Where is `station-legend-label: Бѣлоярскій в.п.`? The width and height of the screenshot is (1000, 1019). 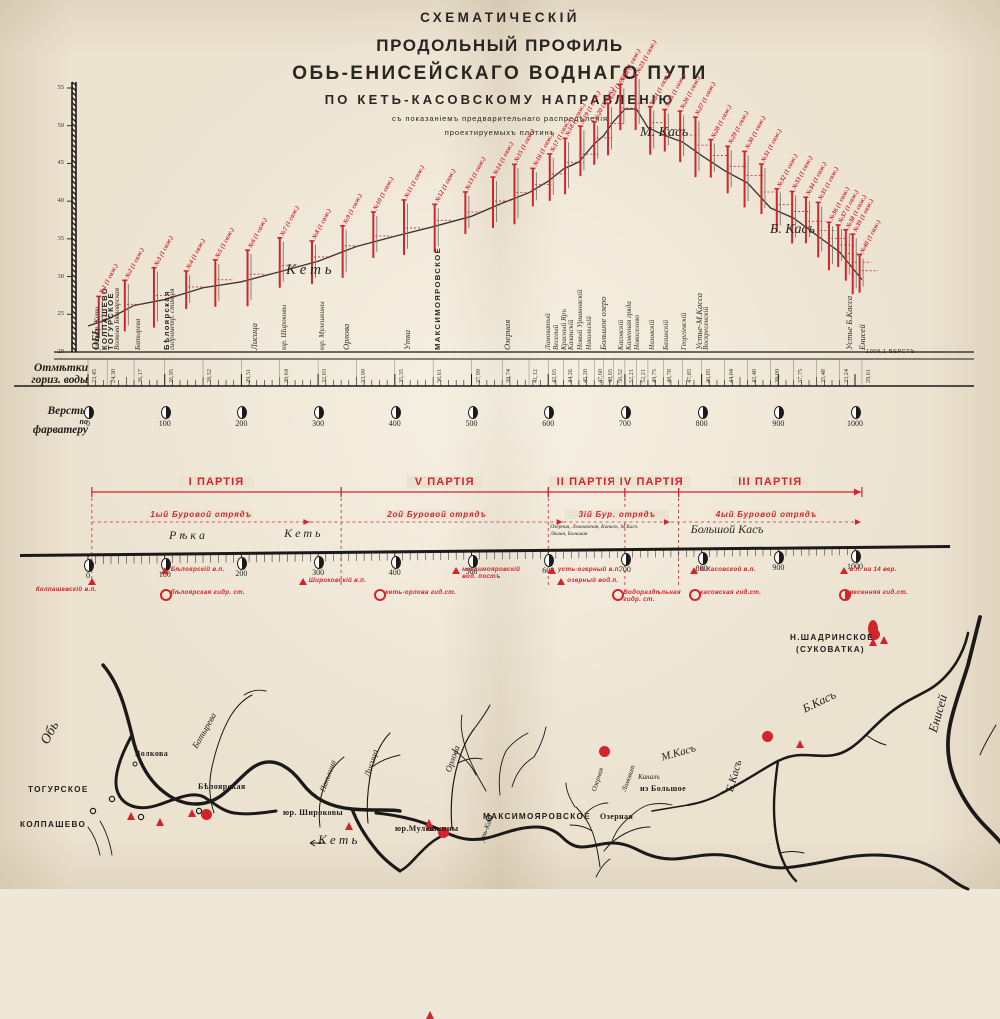 station-legend-label: Бѣлоярскій в.п. is located at coordinates (197, 569).